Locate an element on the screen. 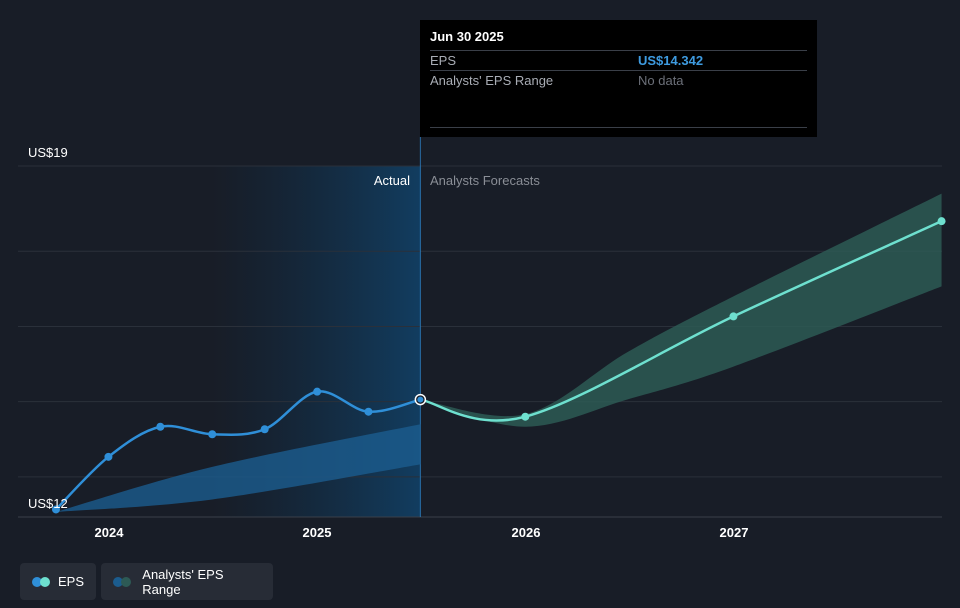 Image resolution: width=960 pixels, height=608 pixels. tooltip-row-range: Analysts' EPS Range No data is located at coordinates (618, 80).